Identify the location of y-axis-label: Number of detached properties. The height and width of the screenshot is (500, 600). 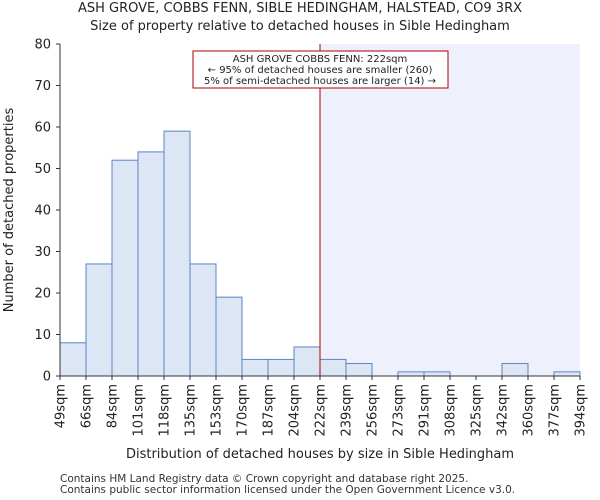
(9, 210).